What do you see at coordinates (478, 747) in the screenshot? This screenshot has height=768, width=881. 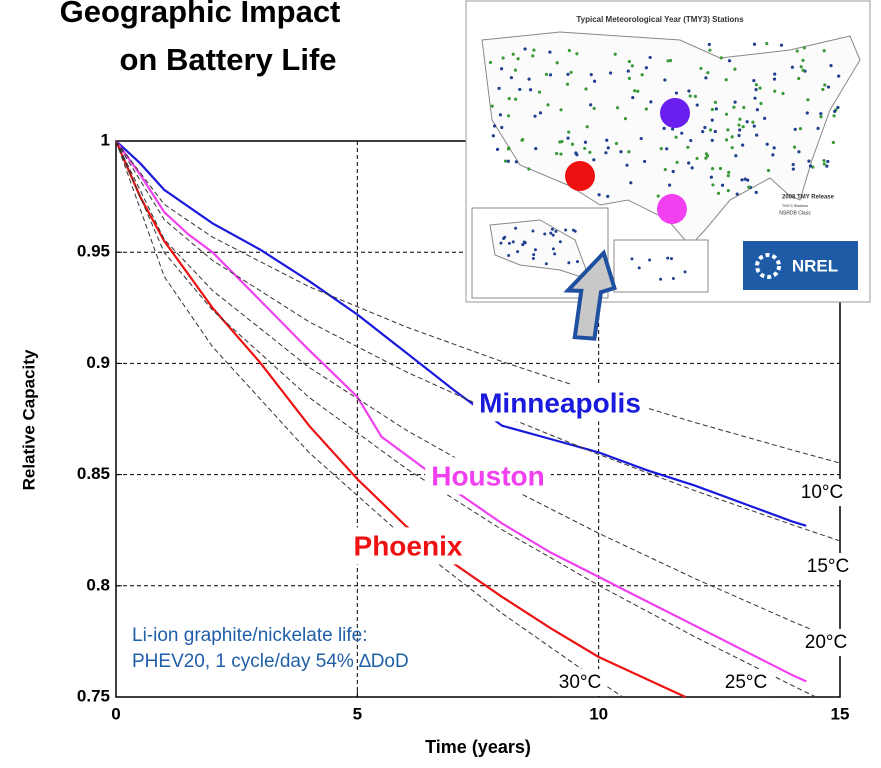 I see `x-axis-label: Time (years)` at bounding box center [478, 747].